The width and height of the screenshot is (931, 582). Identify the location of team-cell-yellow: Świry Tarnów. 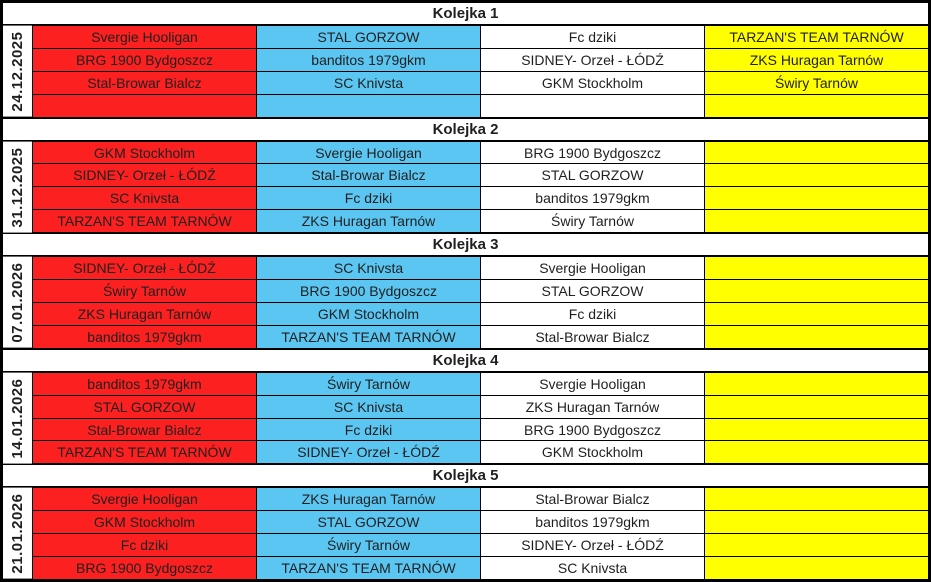
(816, 82).